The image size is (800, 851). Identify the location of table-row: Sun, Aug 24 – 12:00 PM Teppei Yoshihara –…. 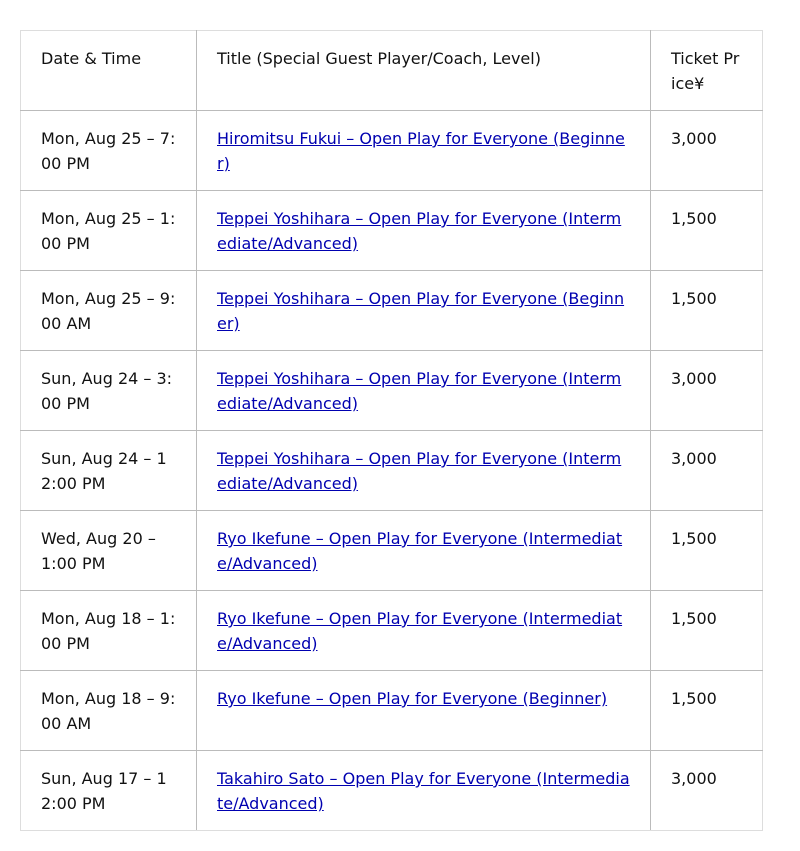
(391, 470).